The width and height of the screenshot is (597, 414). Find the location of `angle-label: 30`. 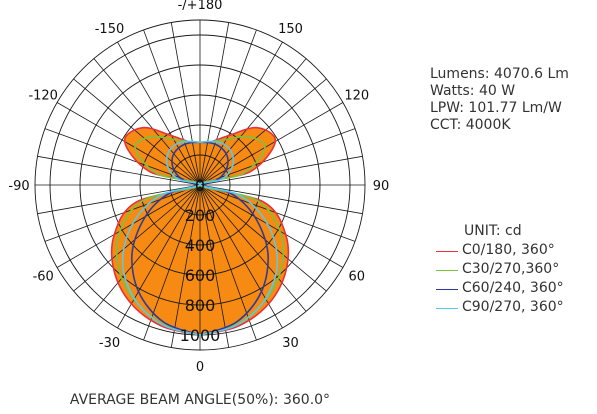

angle-label: 30 is located at coordinates (290, 343).